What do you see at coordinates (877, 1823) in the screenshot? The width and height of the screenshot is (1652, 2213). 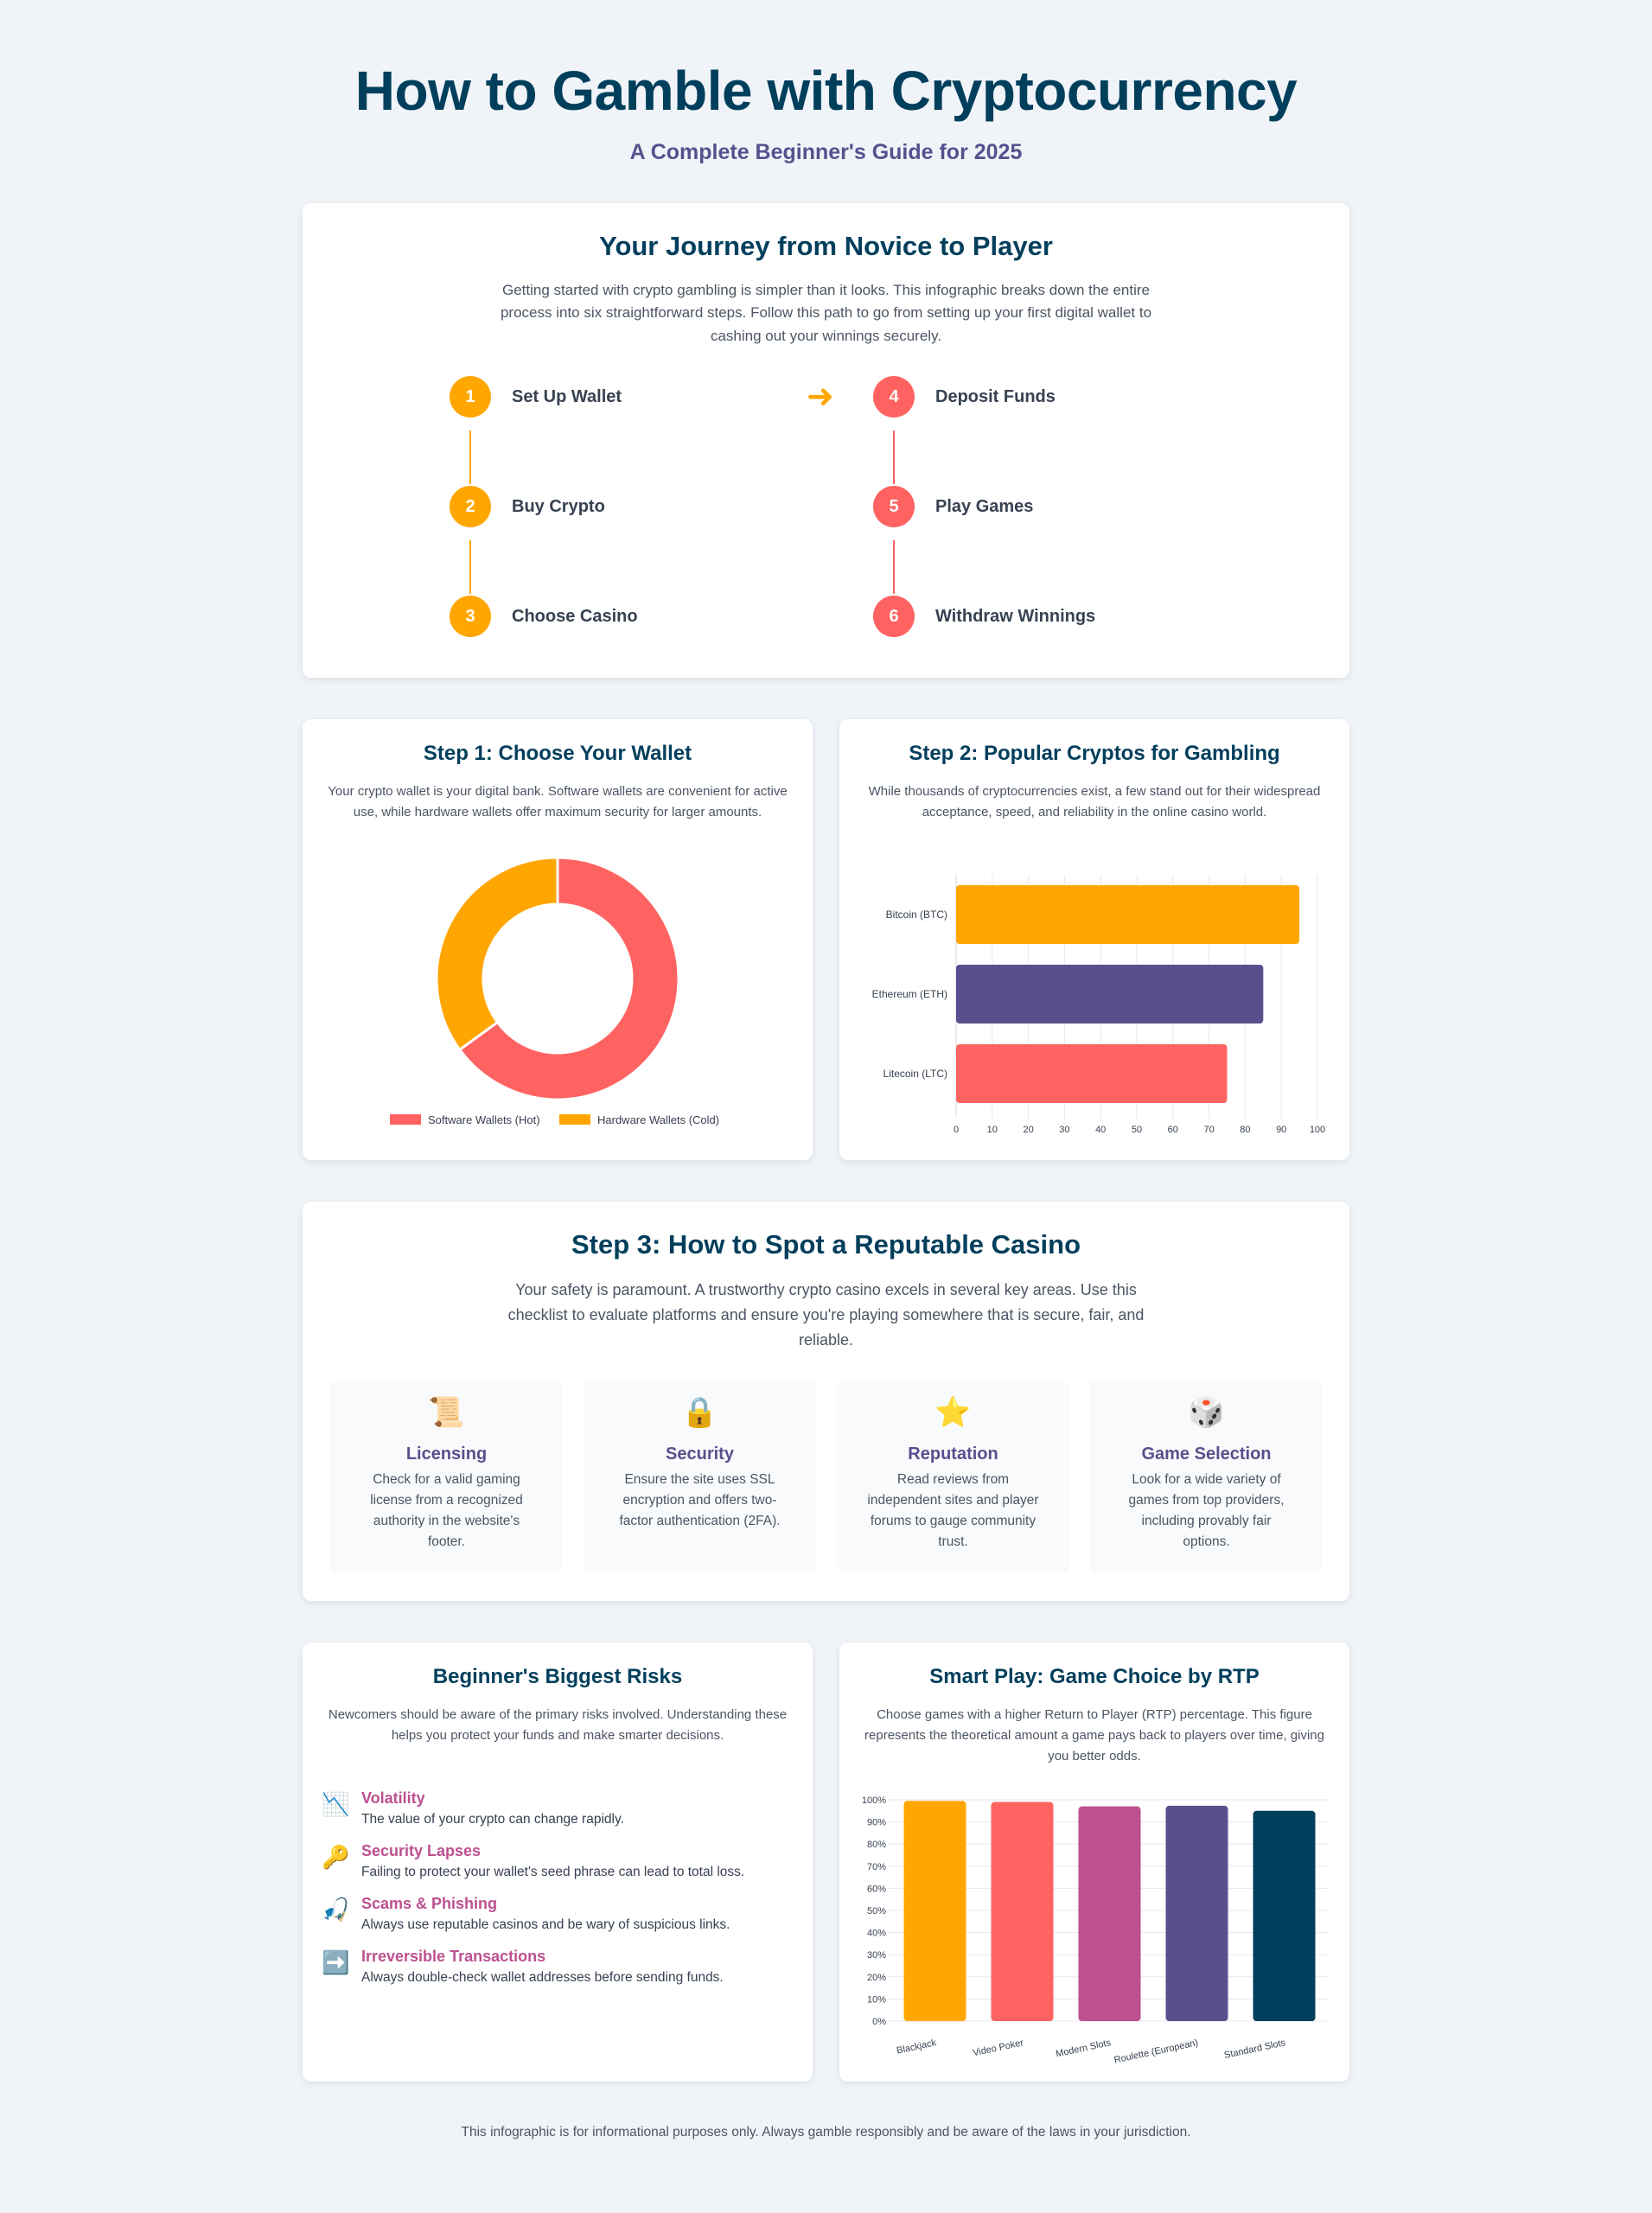 I see `y-tick-label: 90%` at bounding box center [877, 1823].